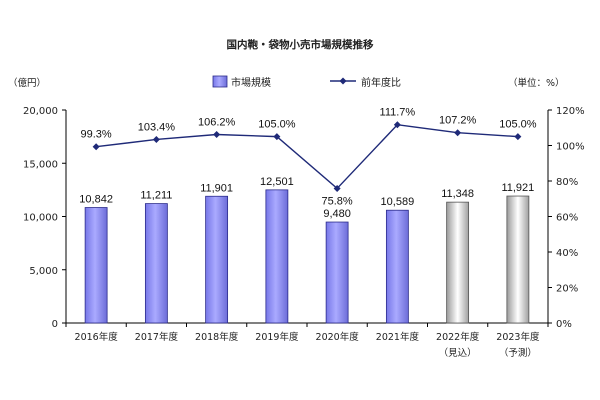 The image size is (600, 400). Describe the element at coordinates (567, 253) in the screenshot. I see `right-axis-tick-label: 40%` at that location.